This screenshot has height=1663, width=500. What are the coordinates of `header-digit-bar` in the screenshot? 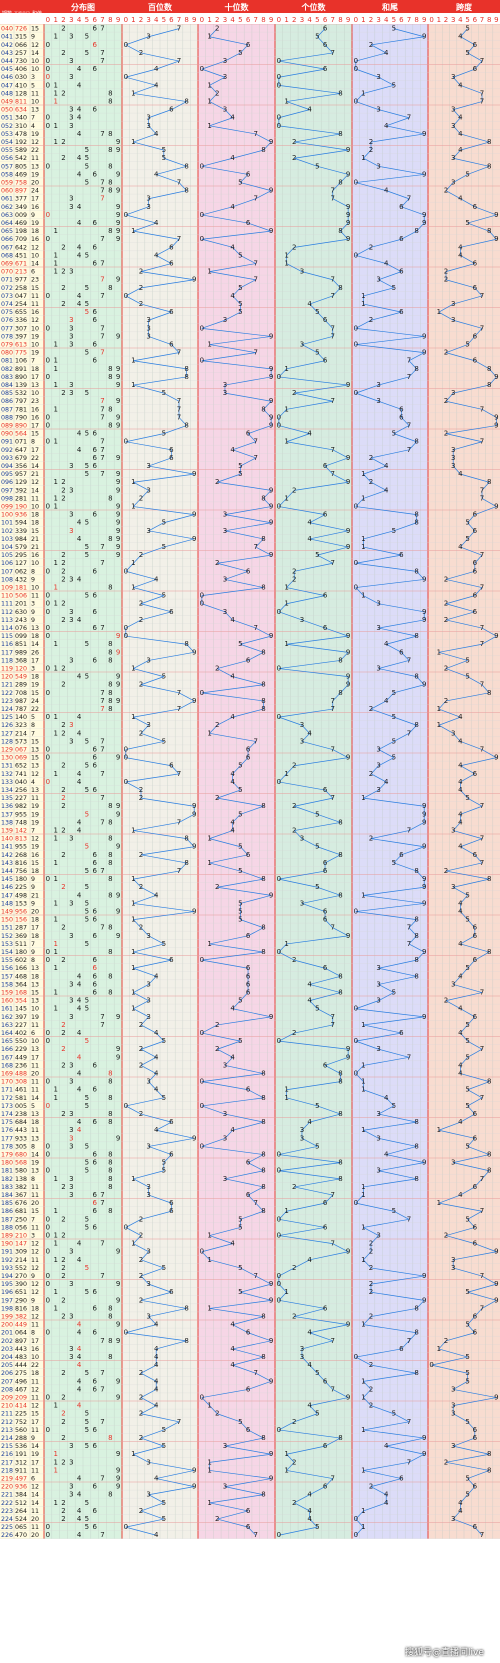 It's located at (250, 18).